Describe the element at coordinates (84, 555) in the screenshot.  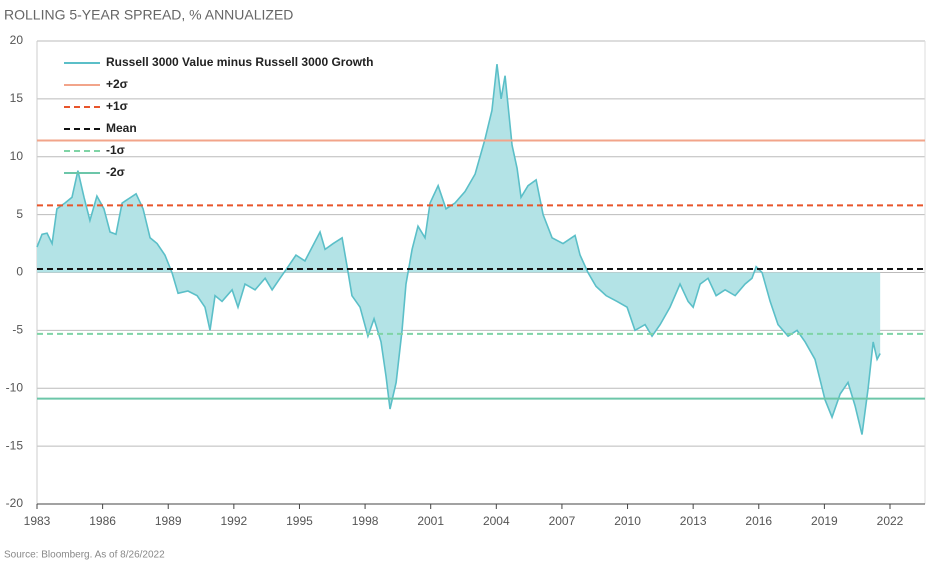
I see `source-note: Source: Bloomberg. As of 8/26/2022` at that location.